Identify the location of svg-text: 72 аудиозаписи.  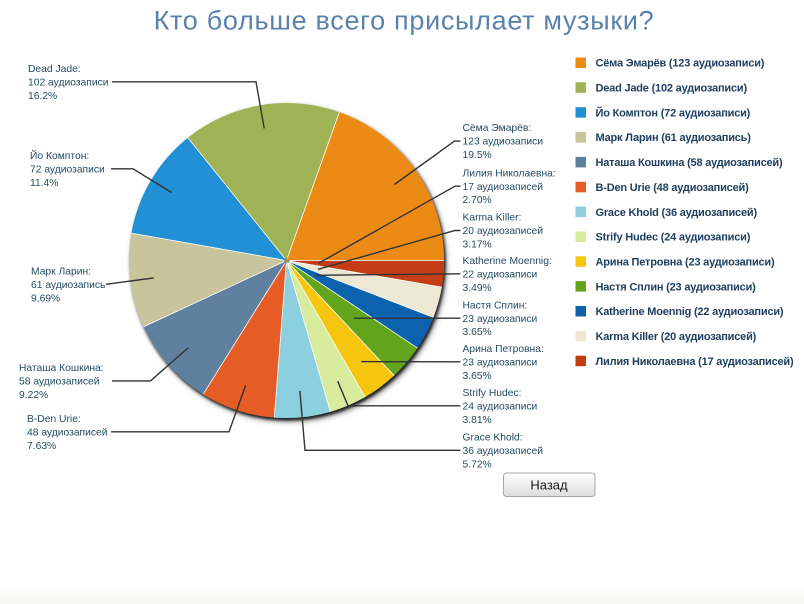
(67, 169).